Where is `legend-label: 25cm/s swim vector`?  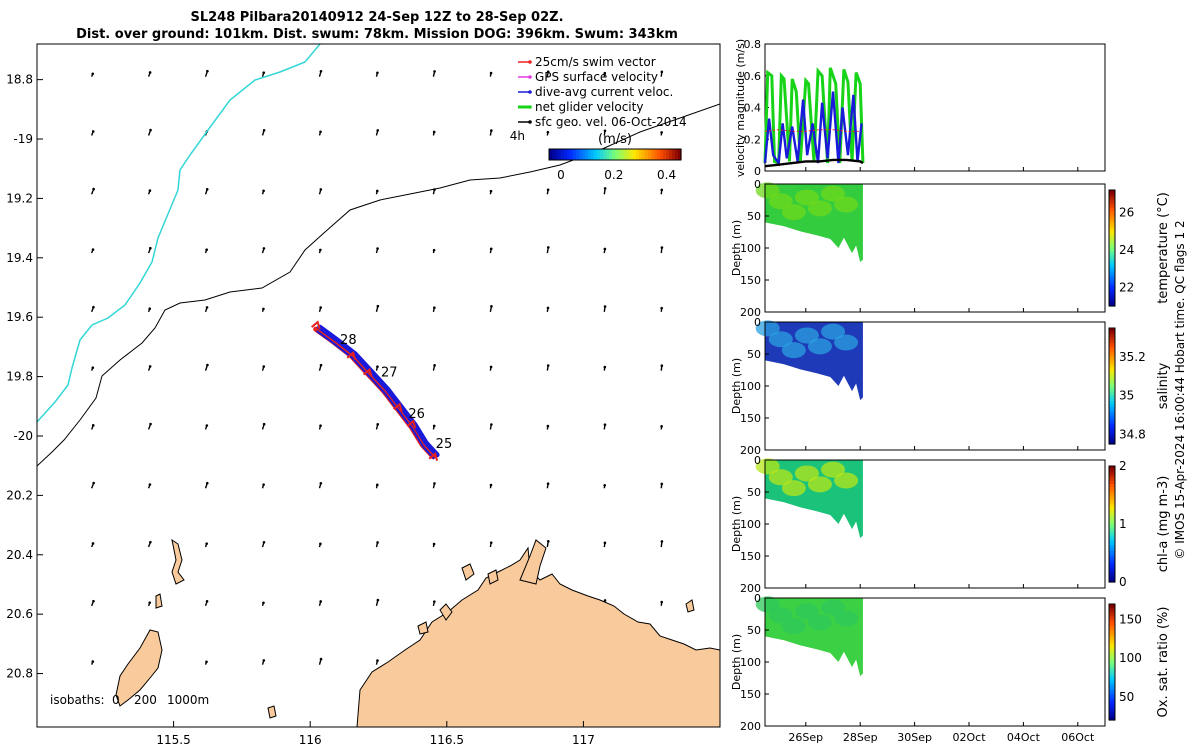 legend-label: 25cm/s swim vector is located at coordinates (595, 62).